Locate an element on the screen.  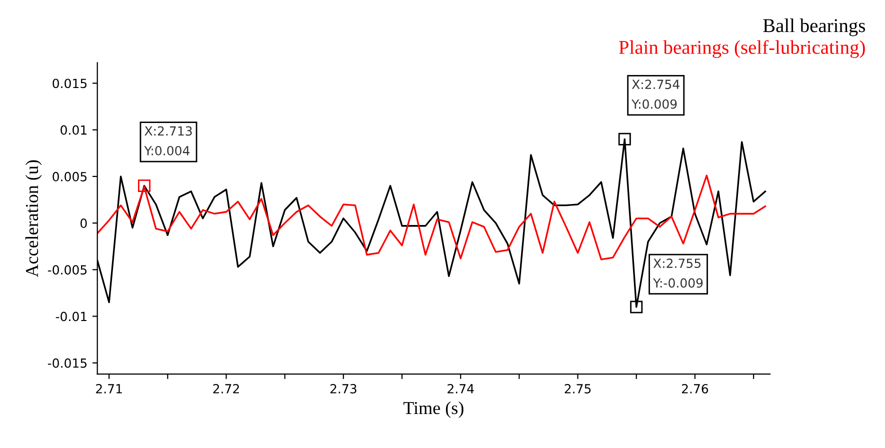
text: Ball bearings is located at coordinates (814, 27).